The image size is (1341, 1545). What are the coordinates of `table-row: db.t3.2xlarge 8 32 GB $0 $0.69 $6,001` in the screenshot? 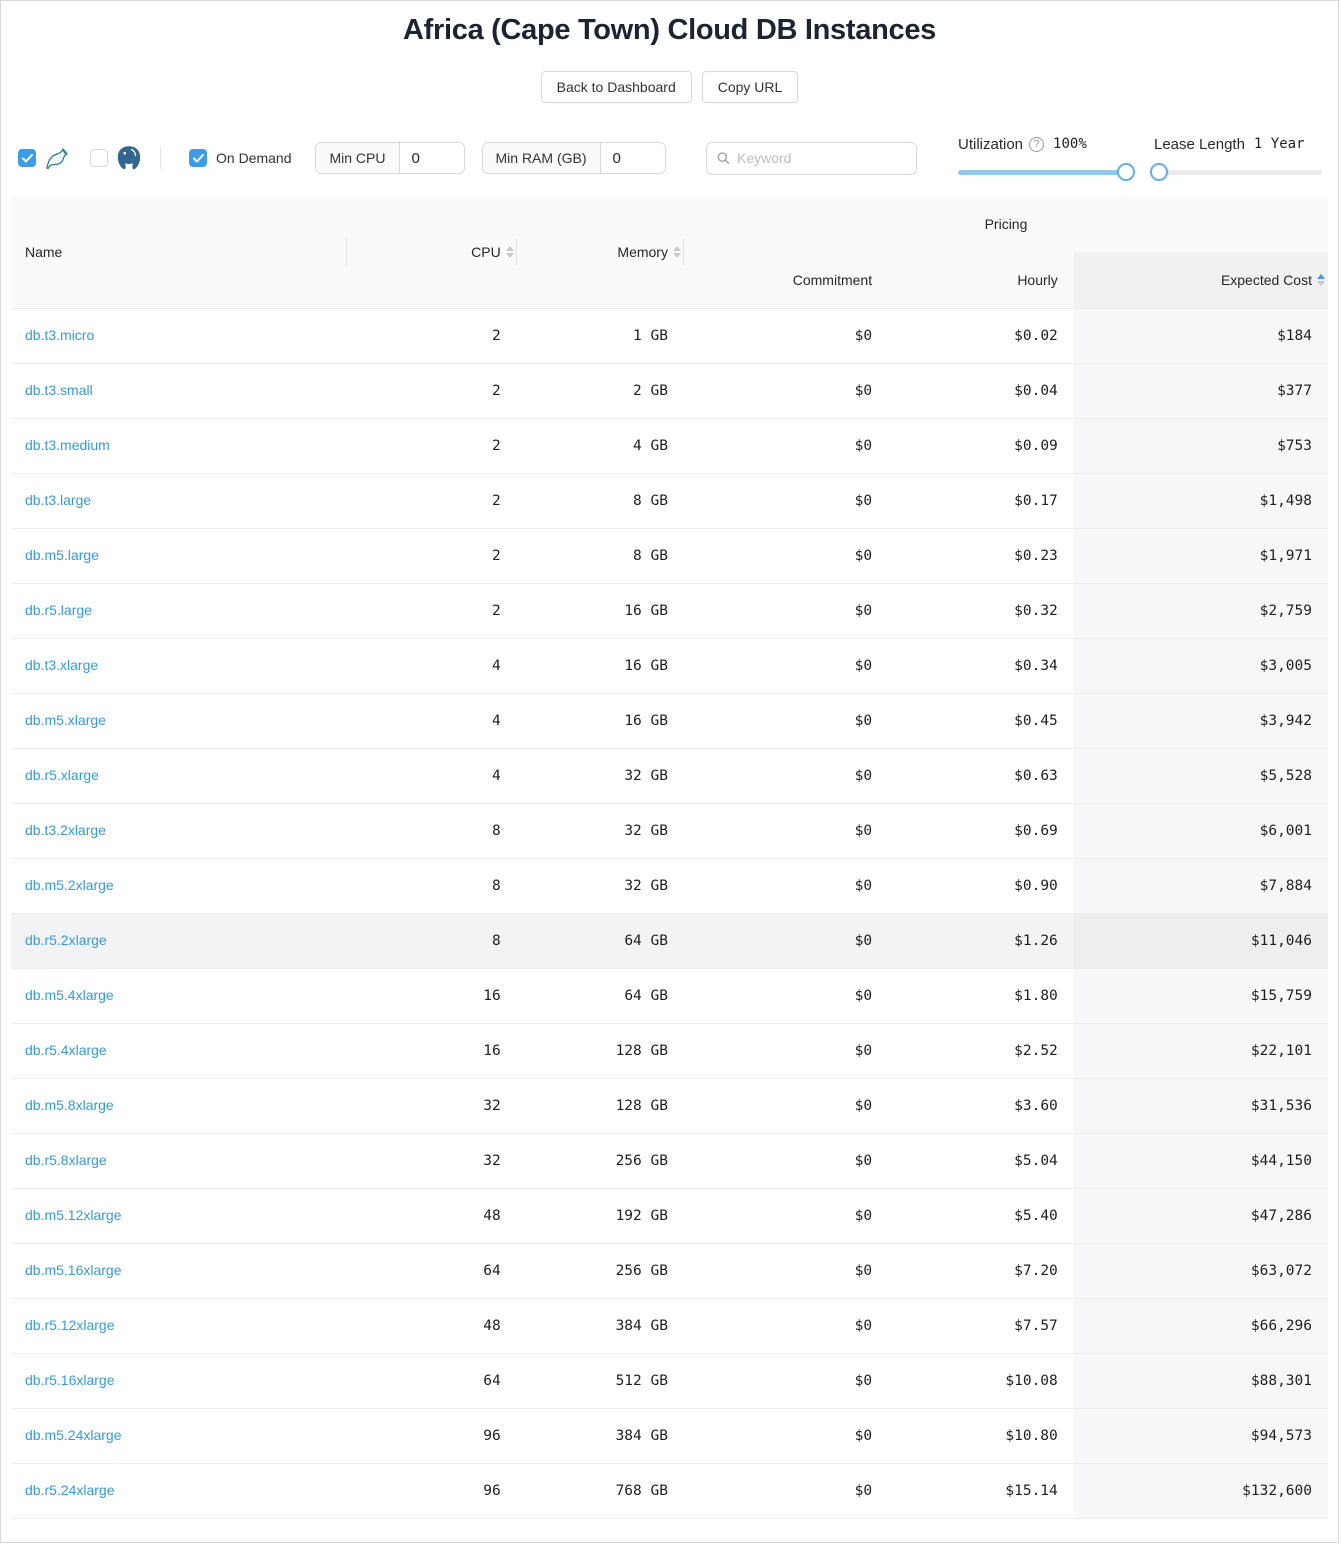 It's located at (669, 830).